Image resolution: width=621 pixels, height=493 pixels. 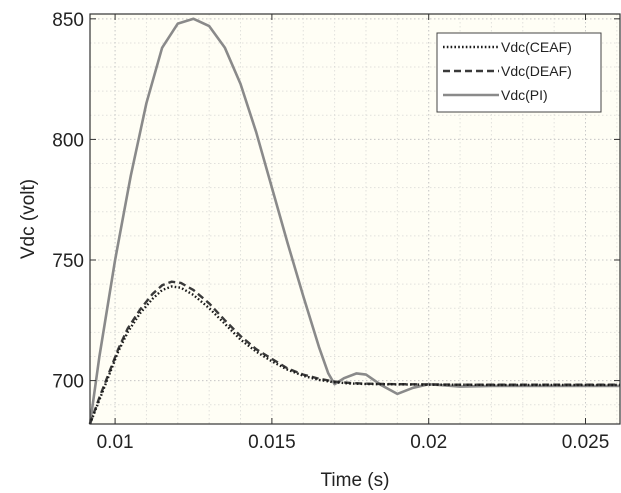 What do you see at coordinates (536, 71) in the screenshot?
I see `legend-label: Vdc(DEAF)` at bounding box center [536, 71].